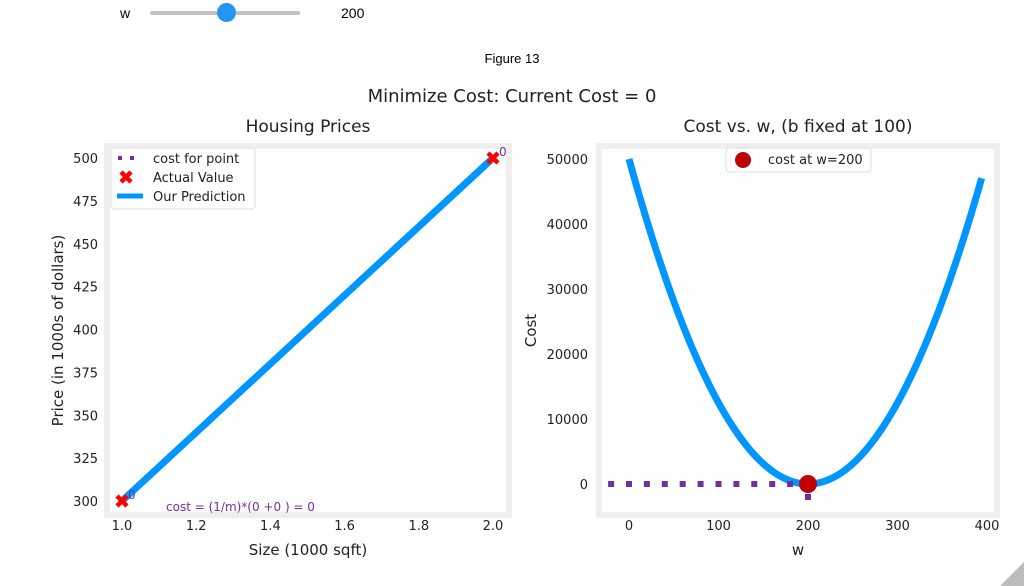 The image size is (1024, 586). Describe the element at coordinates (512, 58) in the screenshot. I see `figure-title: Figure 13` at that location.